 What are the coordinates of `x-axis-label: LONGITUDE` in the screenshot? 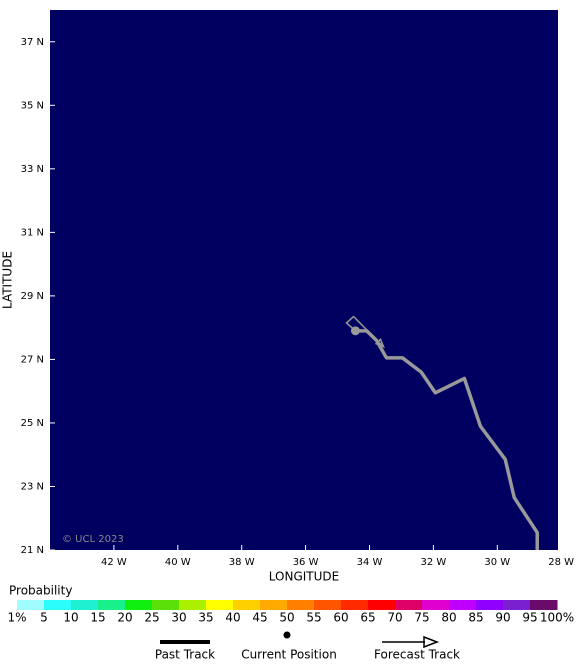 It's located at (304, 577).